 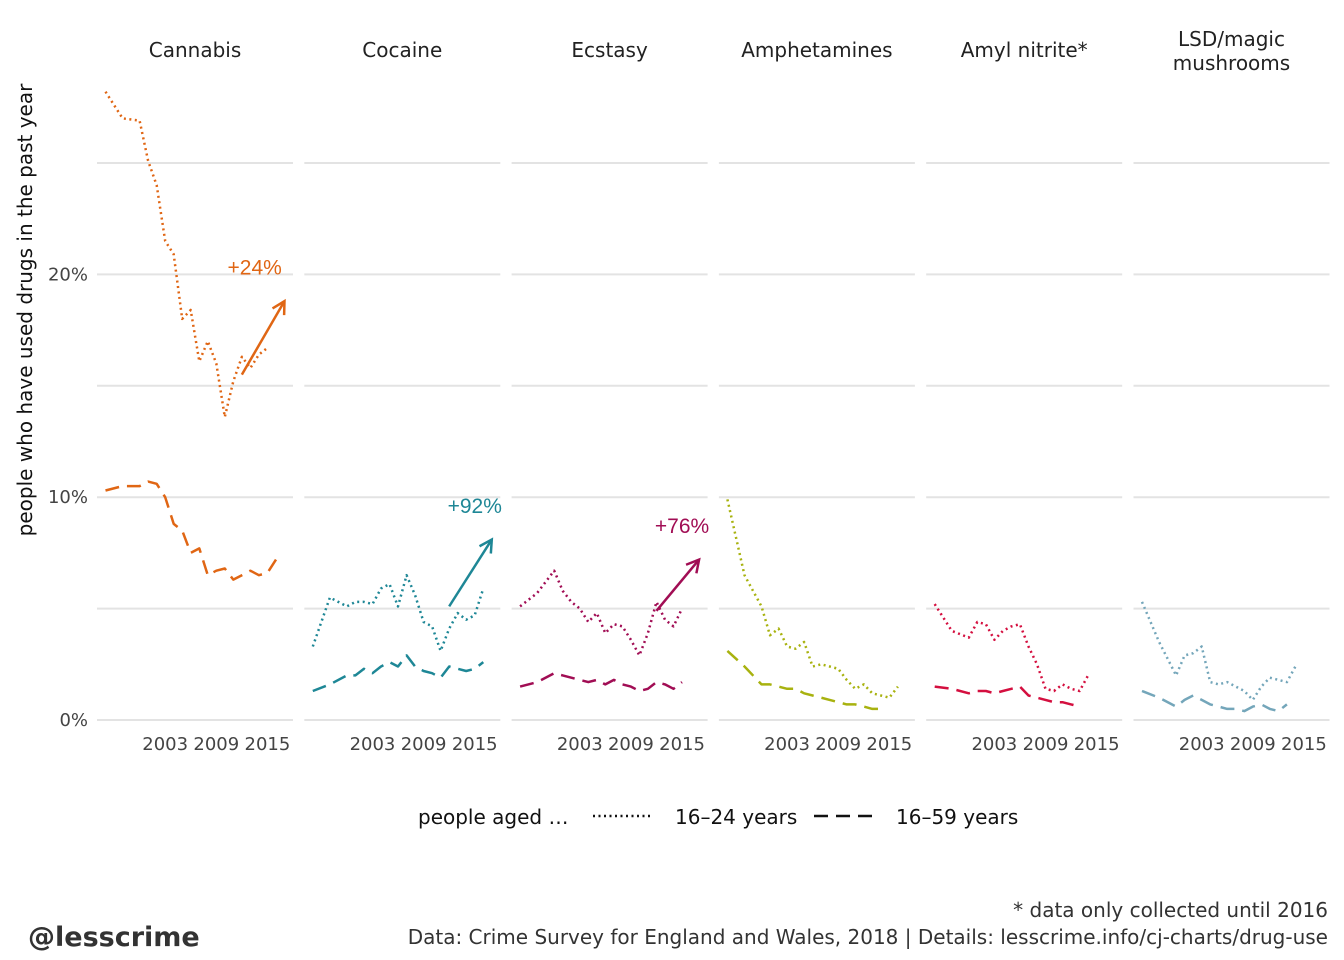 I want to click on y-tick-label: 10%, so click(x=68, y=497).